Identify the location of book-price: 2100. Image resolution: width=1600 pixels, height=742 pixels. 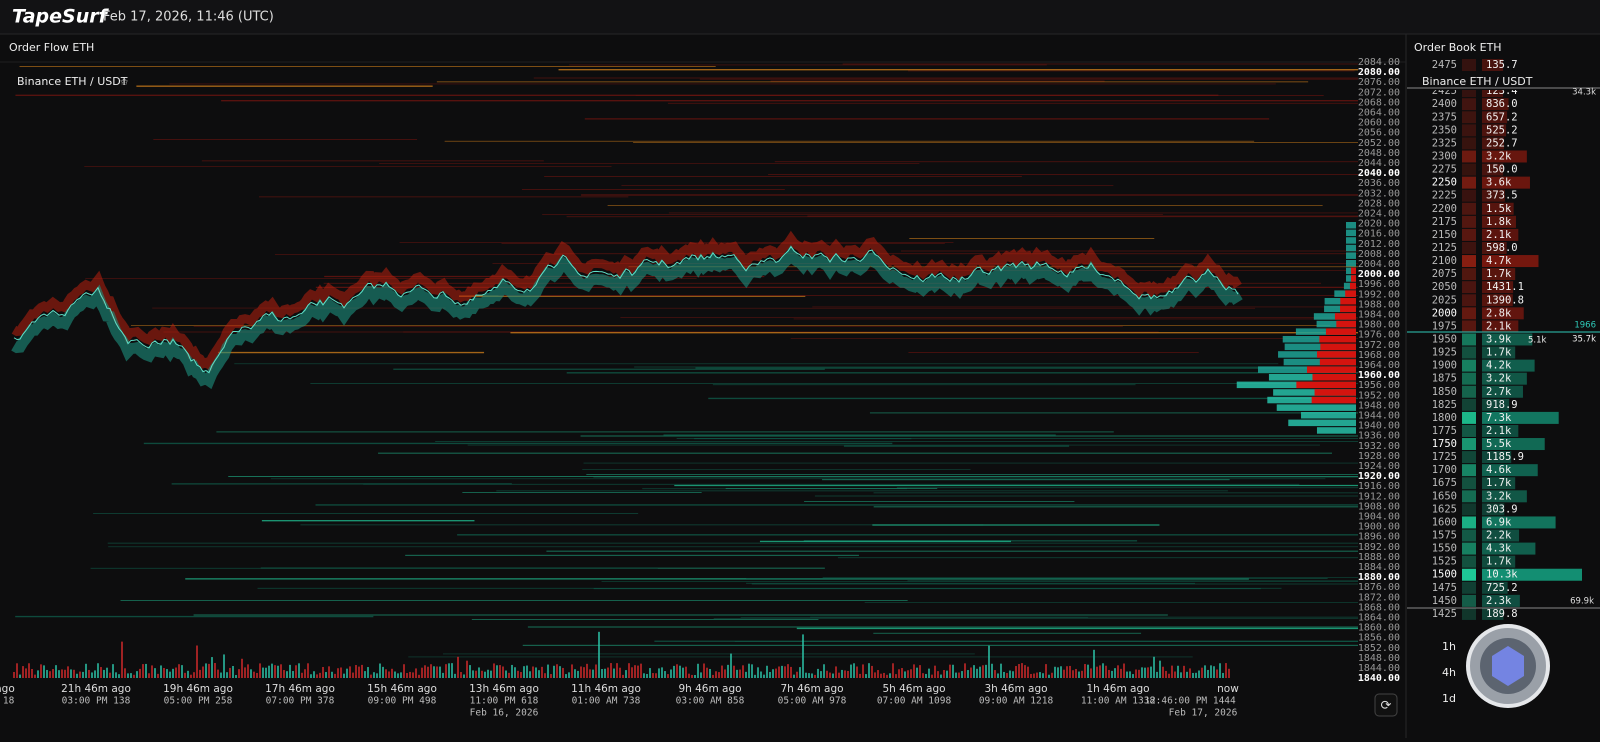
(1444, 261).